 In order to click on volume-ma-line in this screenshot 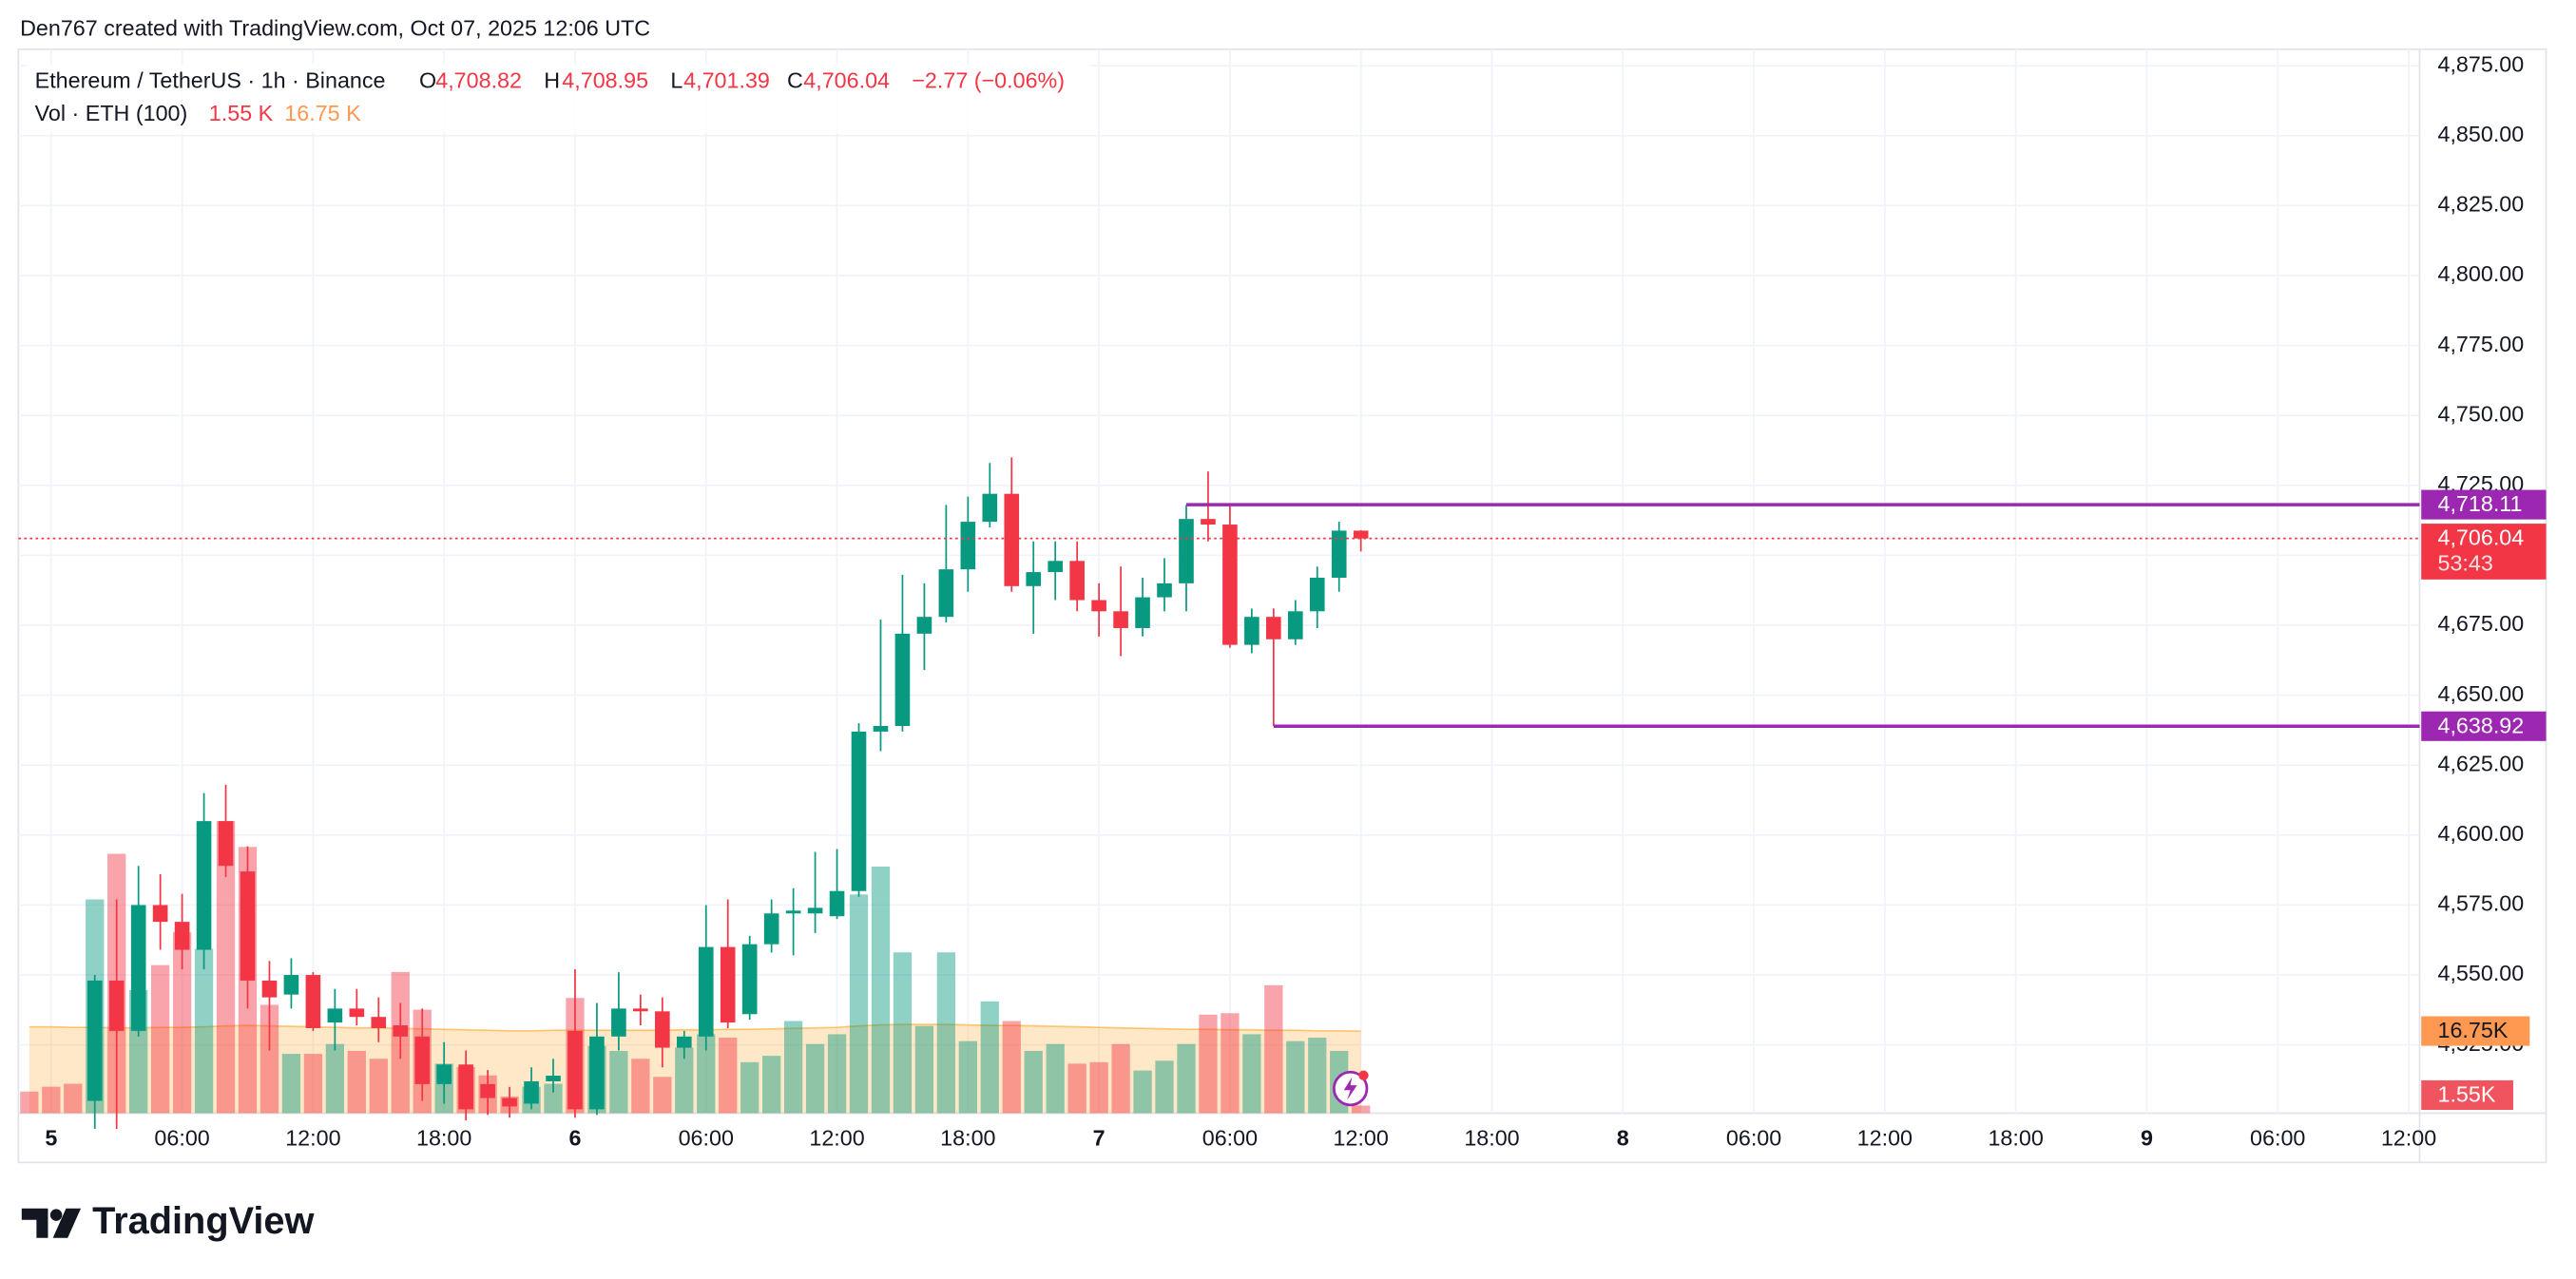, I will do `click(695, 1028)`.